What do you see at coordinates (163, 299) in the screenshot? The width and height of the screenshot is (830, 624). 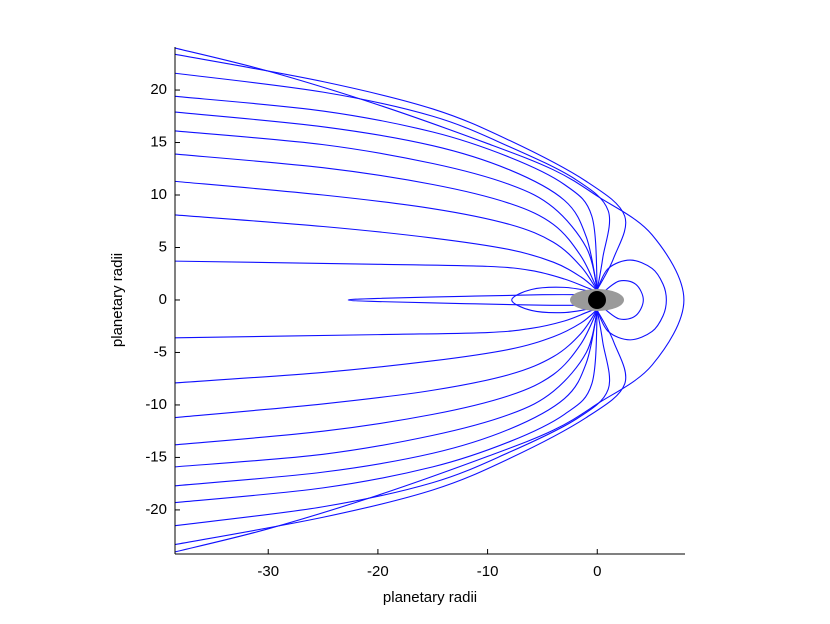 I see `y-tick-label: 0` at bounding box center [163, 299].